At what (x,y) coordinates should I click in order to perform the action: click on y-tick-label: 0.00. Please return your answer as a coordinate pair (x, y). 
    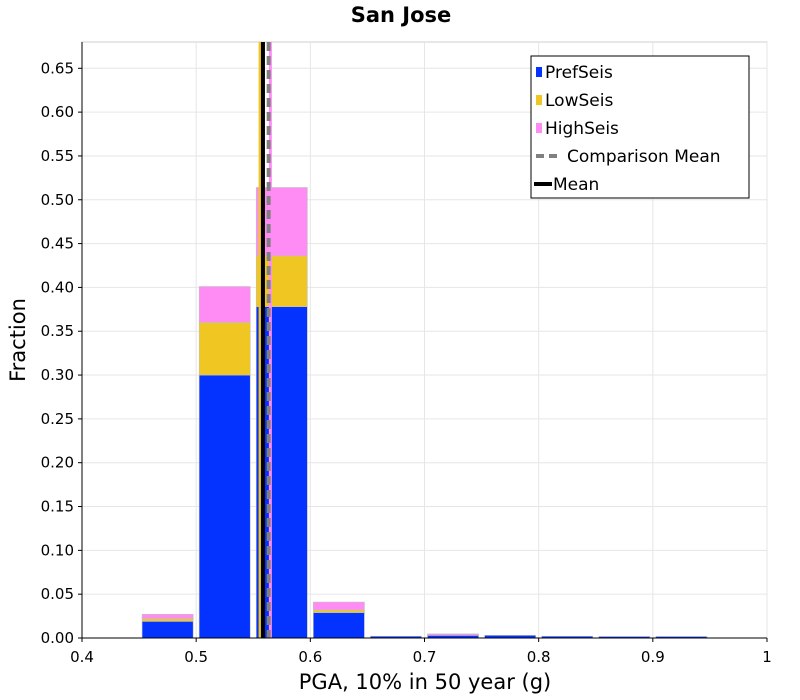
    Looking at the image, I should click on (57, 638).